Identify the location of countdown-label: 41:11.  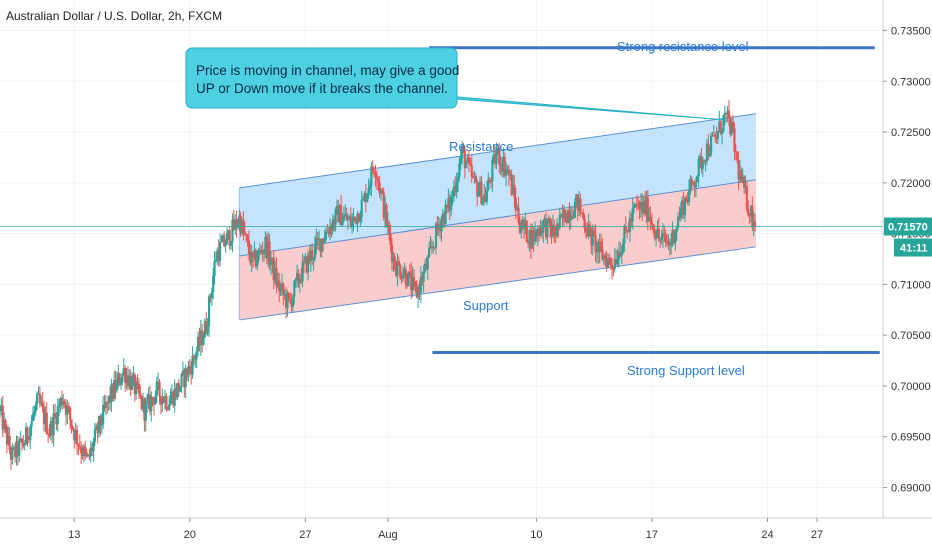
(914, 249).